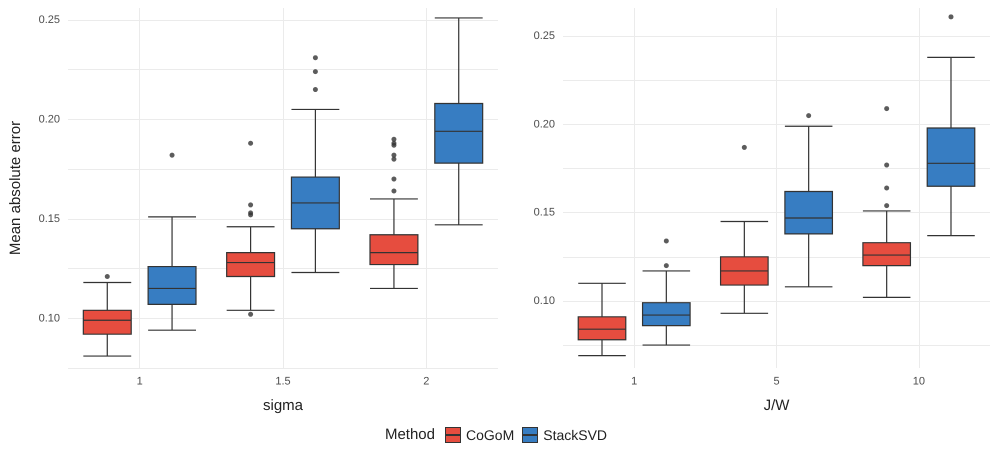 This screenshot has height=449, width=992. Describe the element at coordinates (776, 382) in the screenshot. I see `x-tick-label: 5` at that location.